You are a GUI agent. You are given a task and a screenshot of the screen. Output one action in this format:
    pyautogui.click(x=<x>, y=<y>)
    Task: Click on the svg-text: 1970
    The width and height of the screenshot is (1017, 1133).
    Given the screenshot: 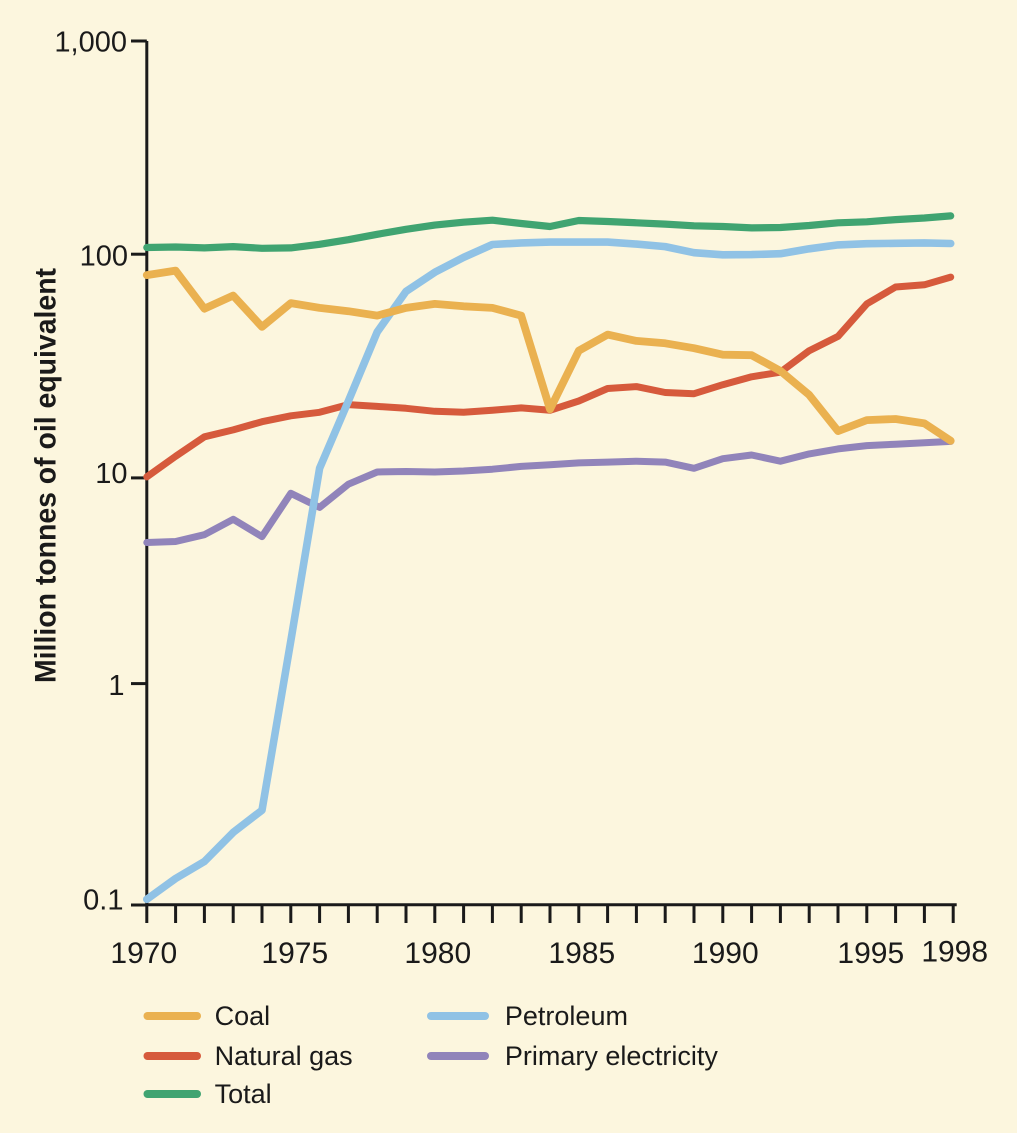 What is the action you would take?
    pyautogui.click(x=143, y=953)
    